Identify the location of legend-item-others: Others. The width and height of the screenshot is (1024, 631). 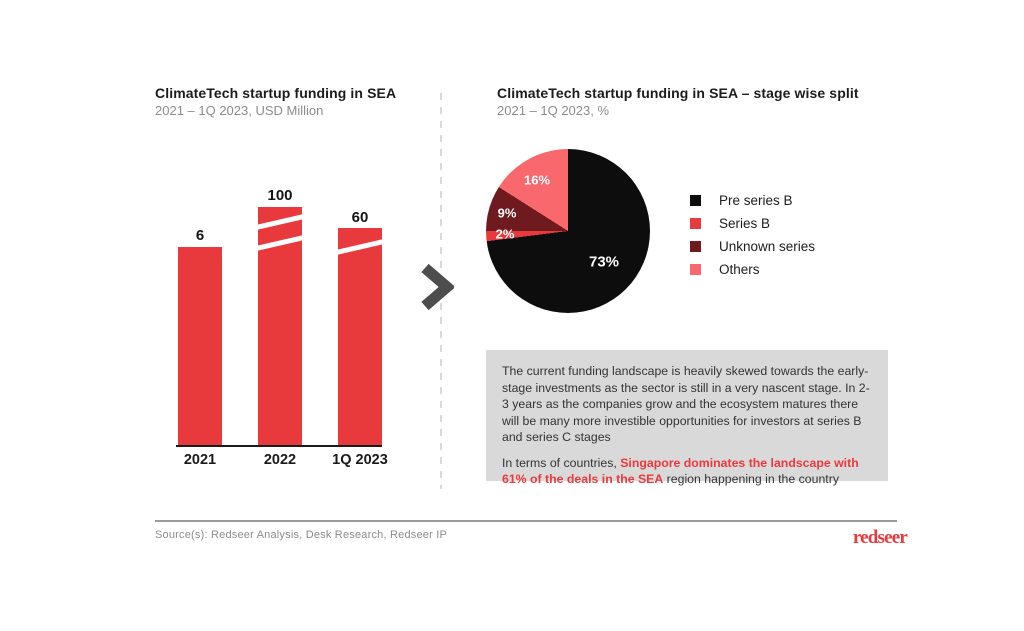
(752, 269).